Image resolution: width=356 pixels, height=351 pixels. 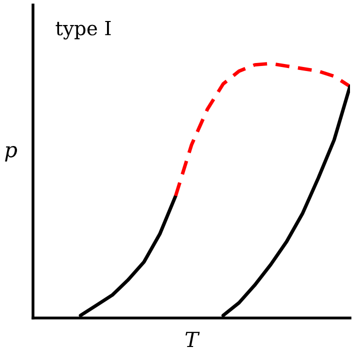 I want to click on text: type I, so click(x=83, y=30).